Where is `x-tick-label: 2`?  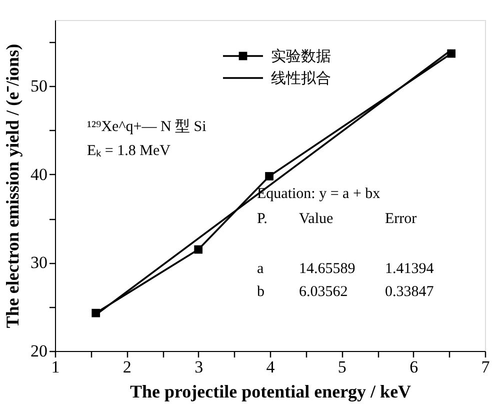 x-tick-label: 2 is located at coordinates (127, 367).